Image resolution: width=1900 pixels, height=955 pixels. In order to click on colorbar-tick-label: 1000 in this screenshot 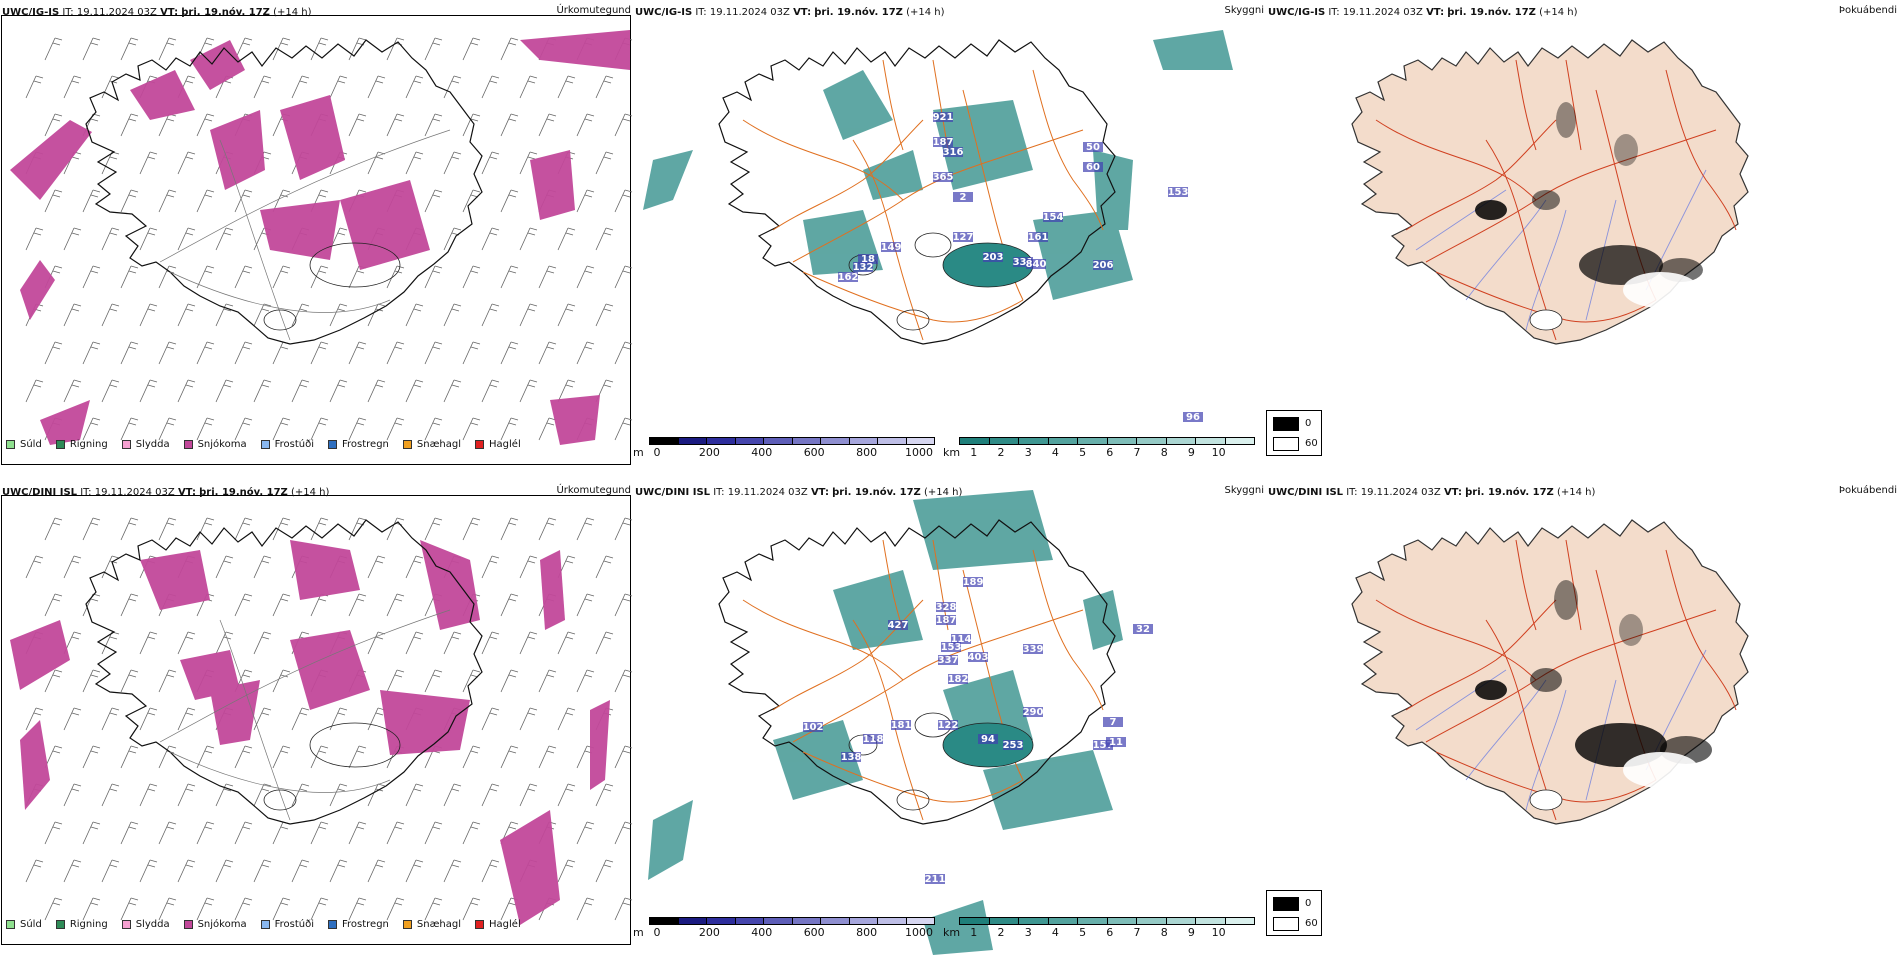, I will do `click(919, 932)`.